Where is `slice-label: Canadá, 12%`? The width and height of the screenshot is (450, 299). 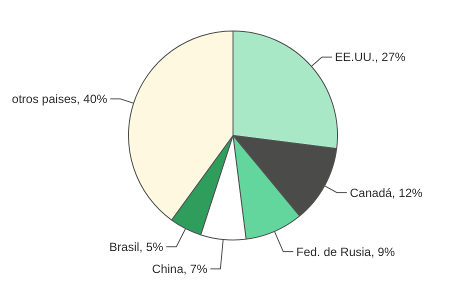 slice-label: Canadá, 12% is located at coordinates (386, 193).